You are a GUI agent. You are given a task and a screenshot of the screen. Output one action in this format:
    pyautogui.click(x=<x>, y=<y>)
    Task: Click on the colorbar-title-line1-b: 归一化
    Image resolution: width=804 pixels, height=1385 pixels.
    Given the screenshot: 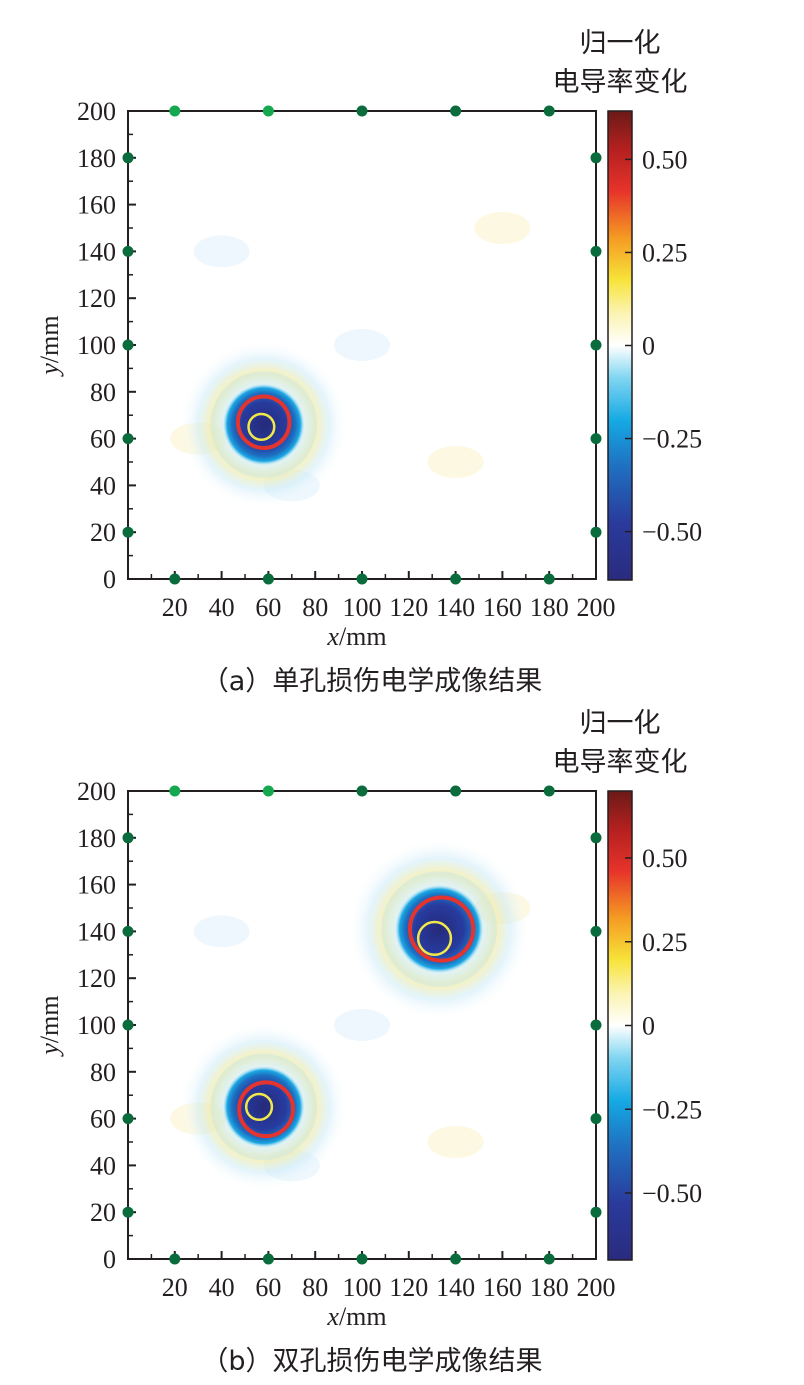 What is the action you would take?
    pyautogui.click(x=620, y=723)
    